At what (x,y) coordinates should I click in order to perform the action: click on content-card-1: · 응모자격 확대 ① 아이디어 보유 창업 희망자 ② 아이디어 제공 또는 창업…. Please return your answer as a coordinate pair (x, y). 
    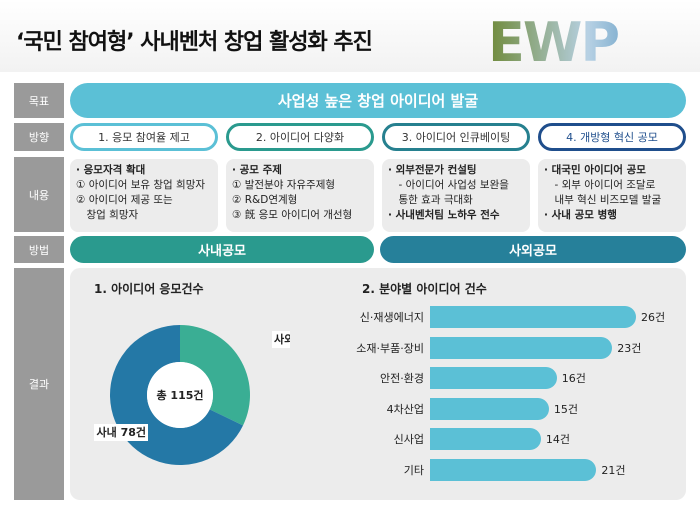
    Looking at the image, I should click on (144, 195).